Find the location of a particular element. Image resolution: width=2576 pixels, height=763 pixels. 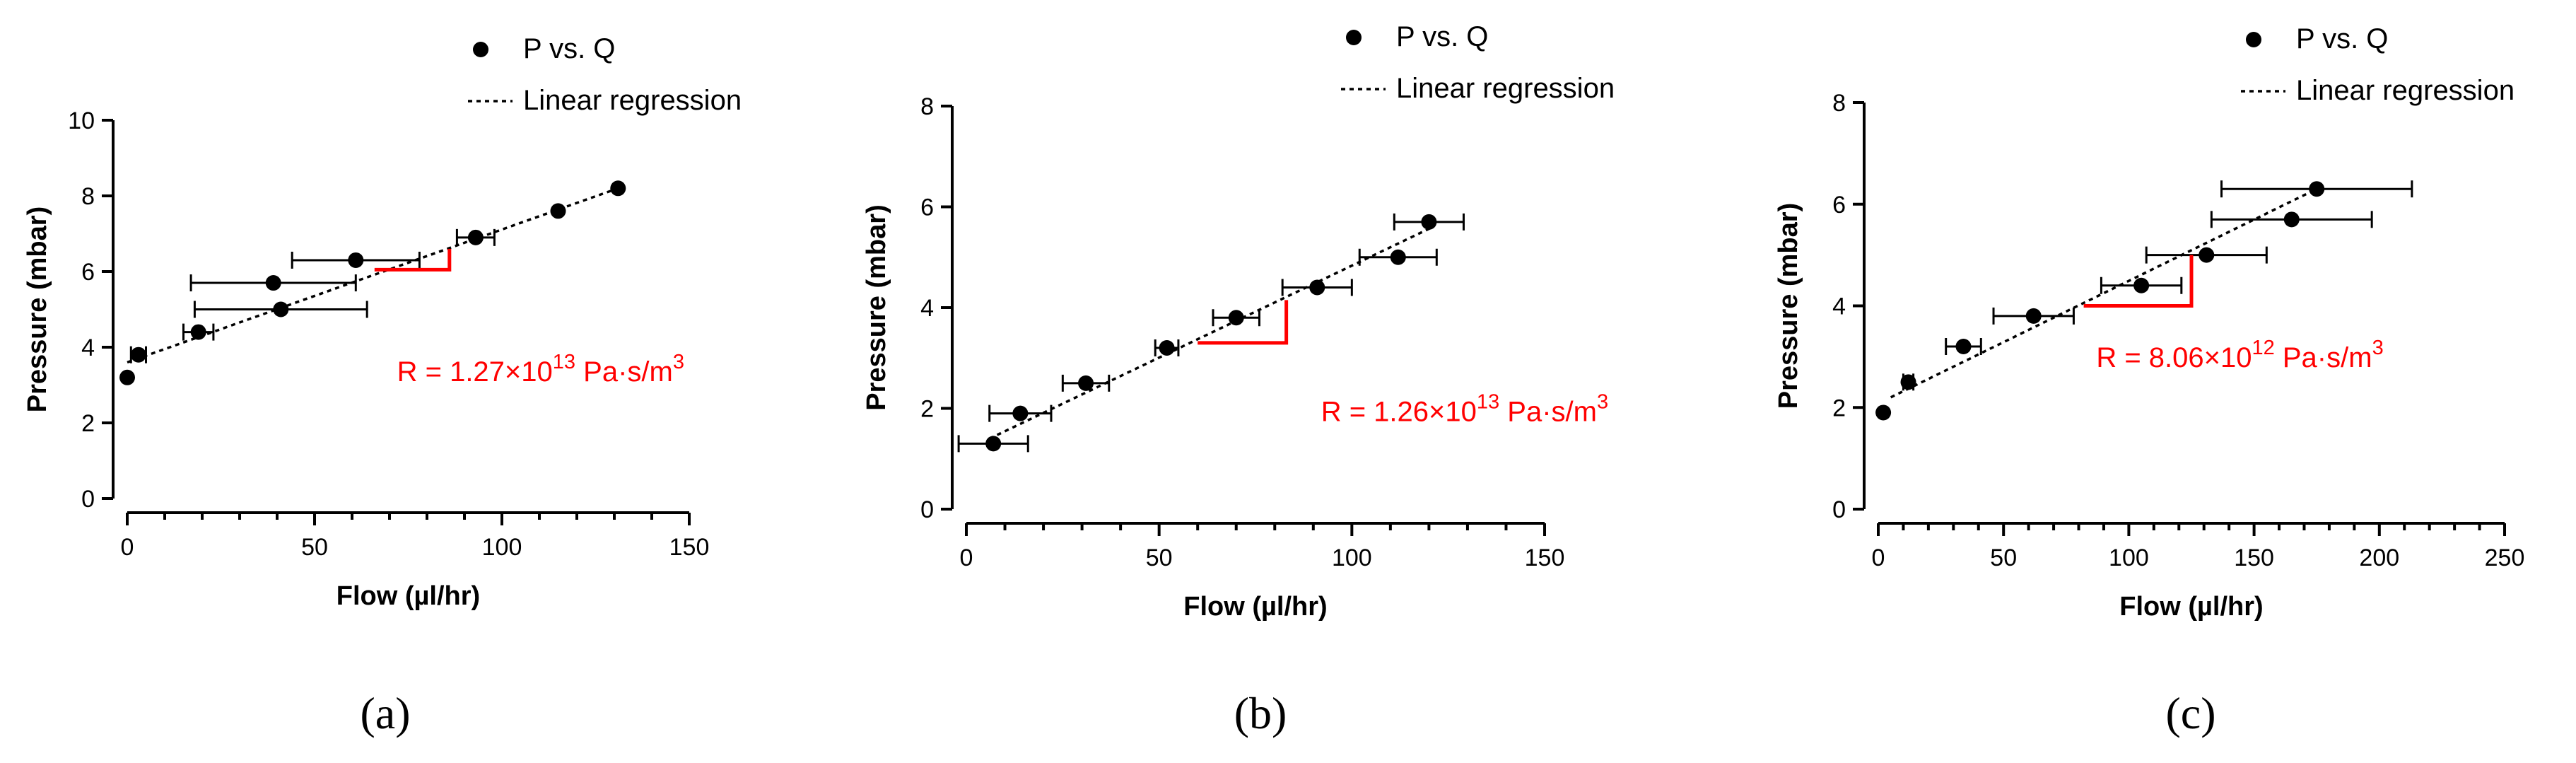

annotation-base: R = 1.27×10 is located at coordinates (475, 372).